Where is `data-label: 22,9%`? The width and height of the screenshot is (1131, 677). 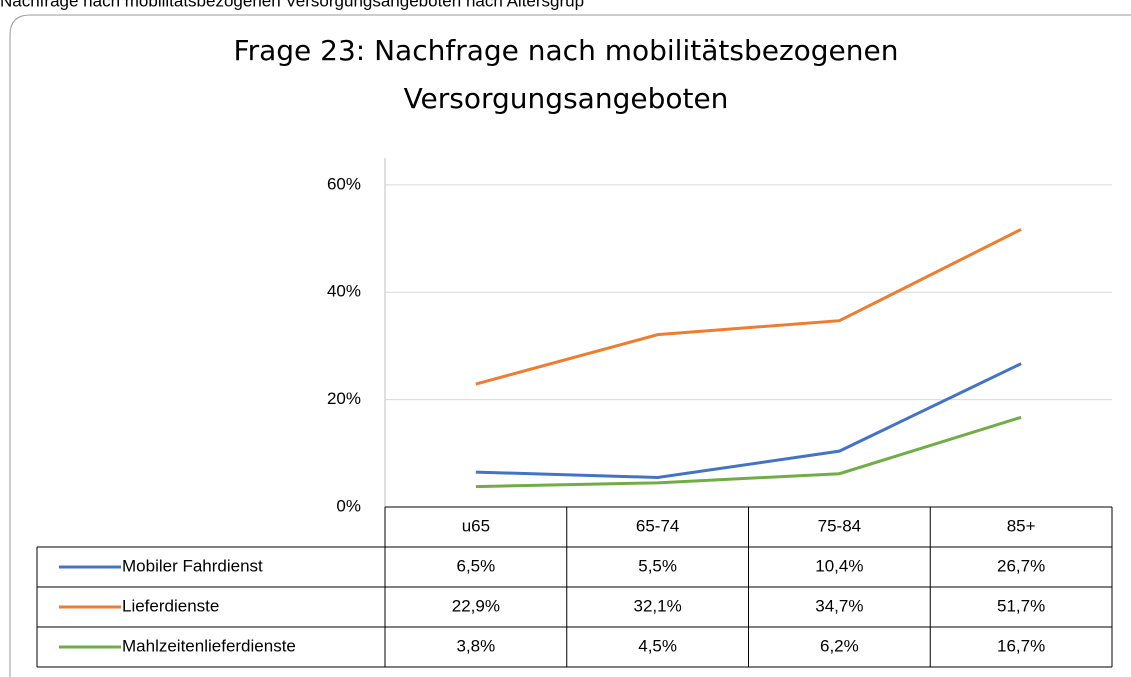
data-label: 22,9% is located at coordinates (476, 605).